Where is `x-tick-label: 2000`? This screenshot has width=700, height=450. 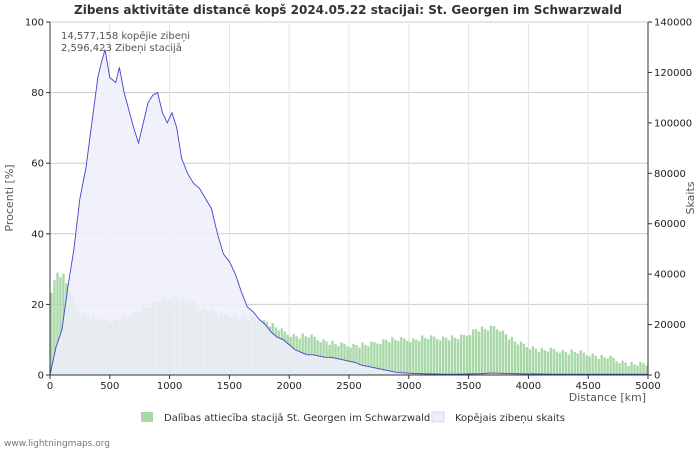 x-tick-label: 2000 is located at coordinates (288, 386).